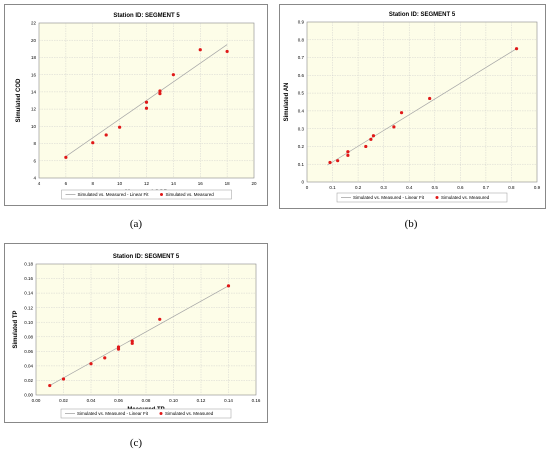 This screenshot has width=550, height=456. What do you see at coordinates (66, 183) in the screenshot?
I see `x-tick-label: 6` at bounding box center [66, 183].